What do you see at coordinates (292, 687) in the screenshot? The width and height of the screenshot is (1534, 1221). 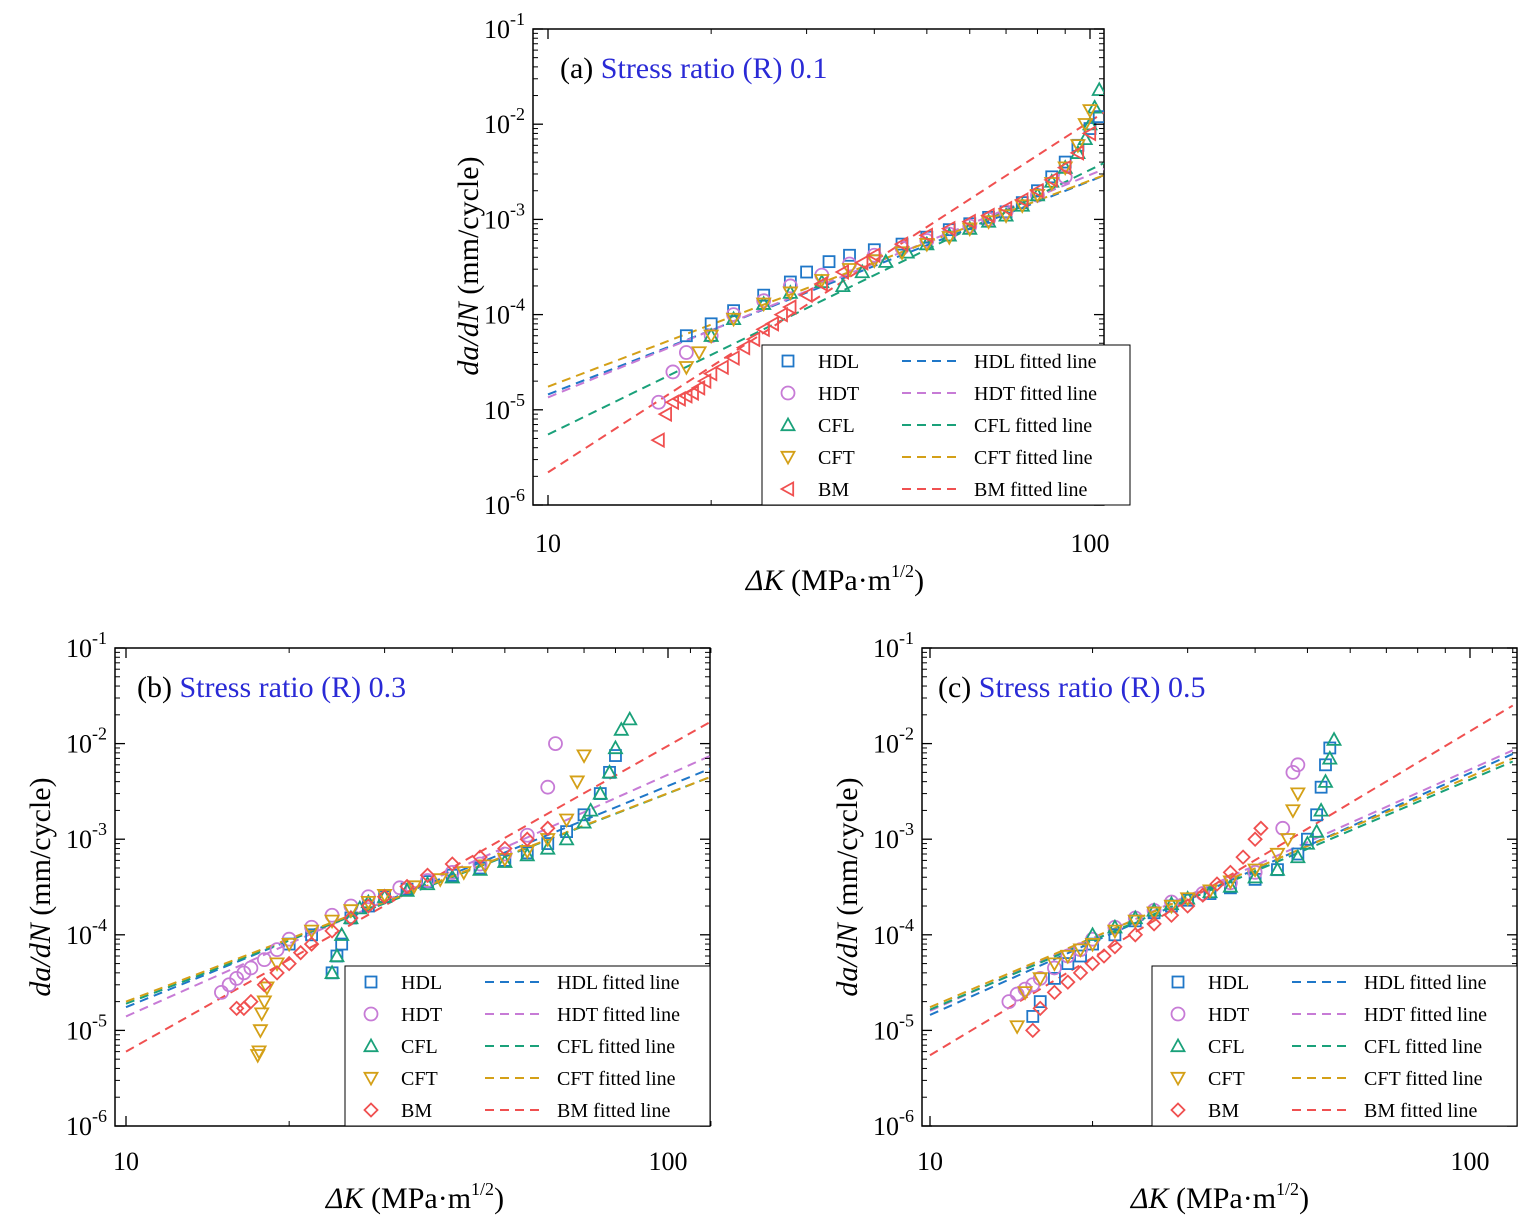 I see `panel-b-title-text: Stress ratio (R) 0.3` at bounding box center [292, 687].